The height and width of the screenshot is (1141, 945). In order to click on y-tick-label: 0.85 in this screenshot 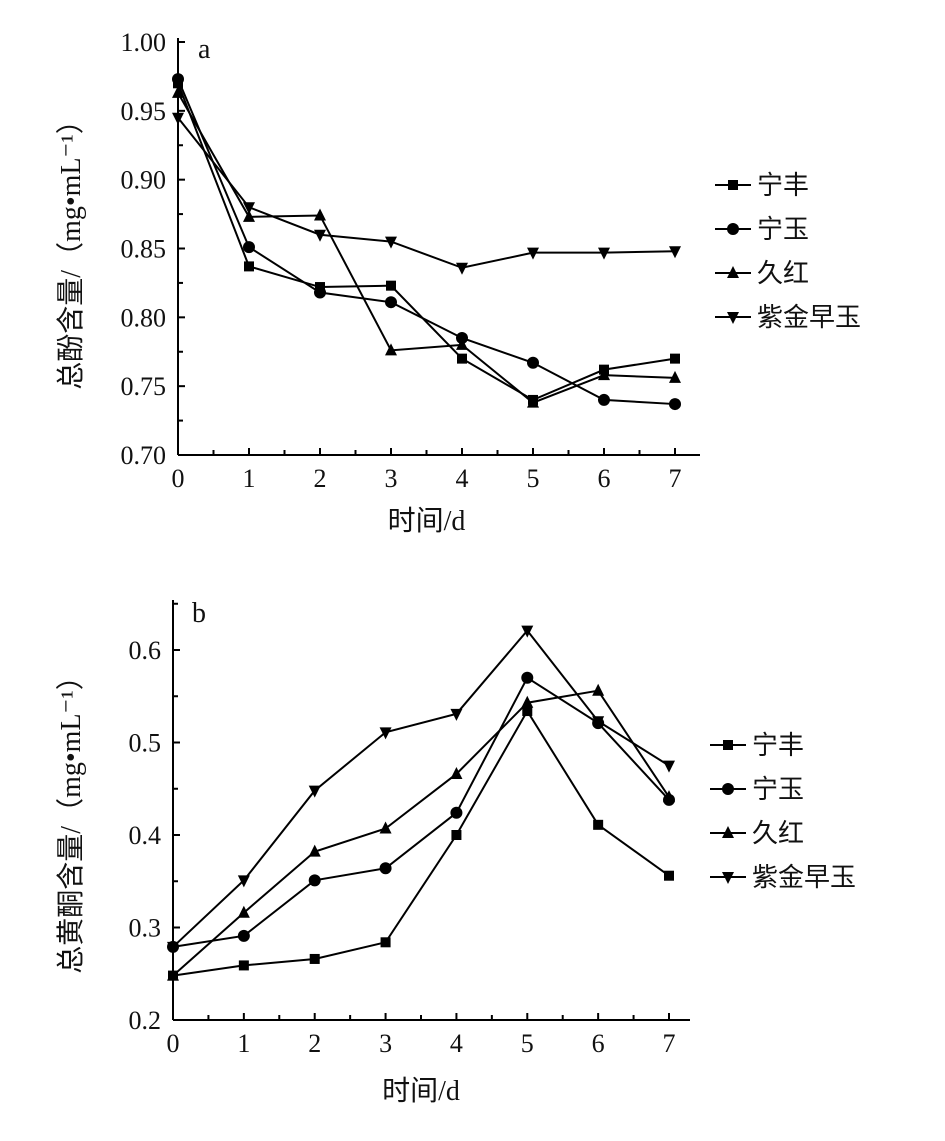, I will do `click(144, 249)`.